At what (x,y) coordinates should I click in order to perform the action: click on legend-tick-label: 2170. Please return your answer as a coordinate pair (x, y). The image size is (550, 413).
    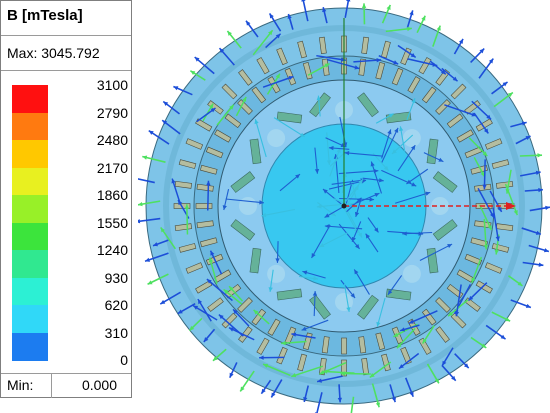
    Looking at the image, I should click on (112, 167).